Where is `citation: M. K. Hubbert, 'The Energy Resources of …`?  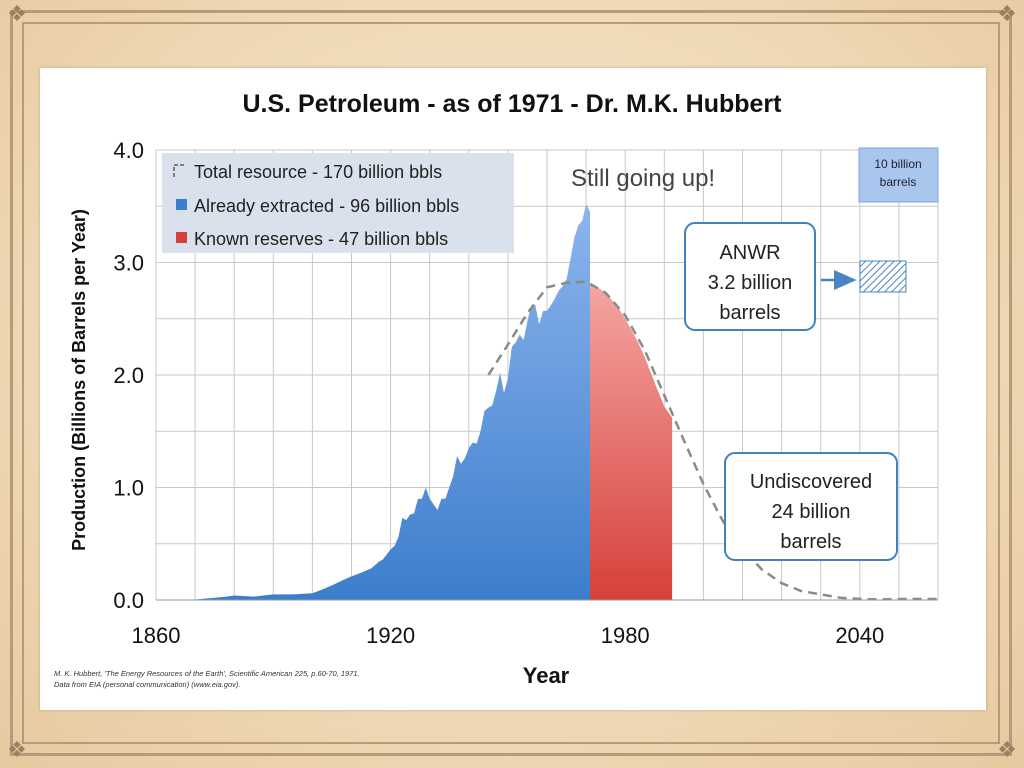 citation: M. K. Hubbert, 'The Energy Resources of … is located at coordinates (264, 679).